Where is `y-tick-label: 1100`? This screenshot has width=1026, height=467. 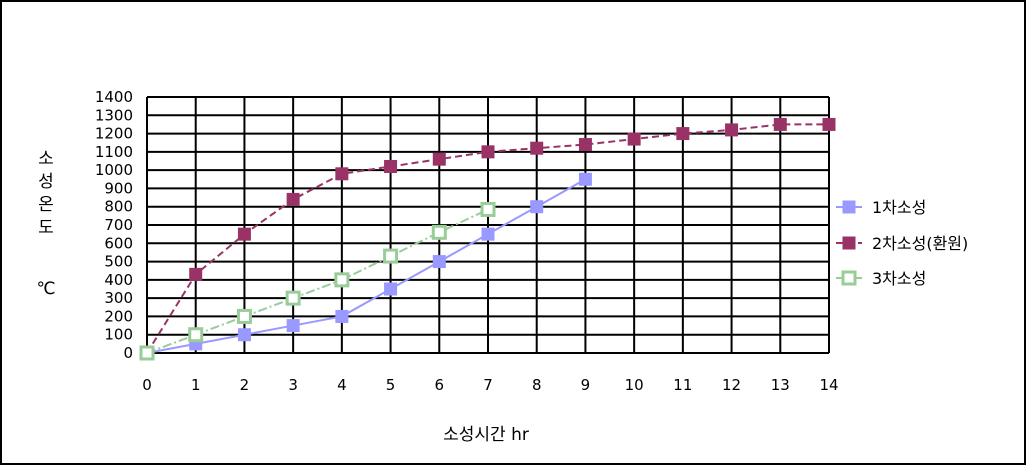
y-tick-label: 1100 is located at coordinates (114, 152).